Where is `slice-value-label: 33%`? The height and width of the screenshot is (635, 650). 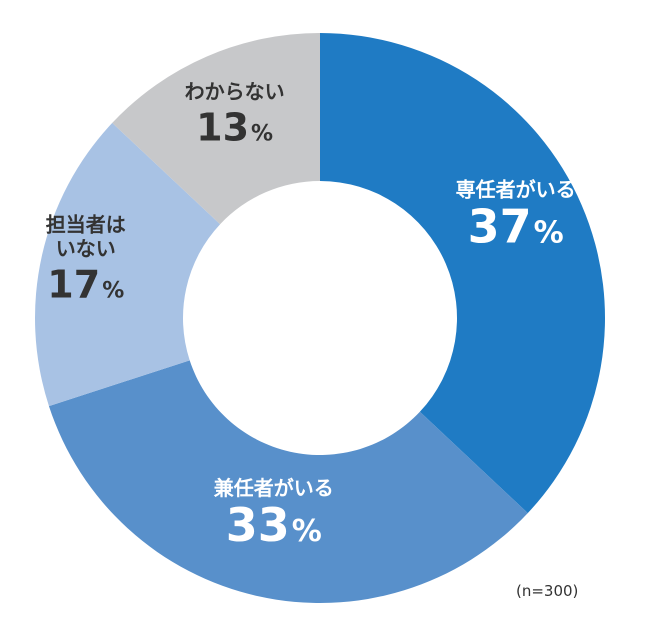
slice-value-label: 33% is located at coordinates (274, 525).